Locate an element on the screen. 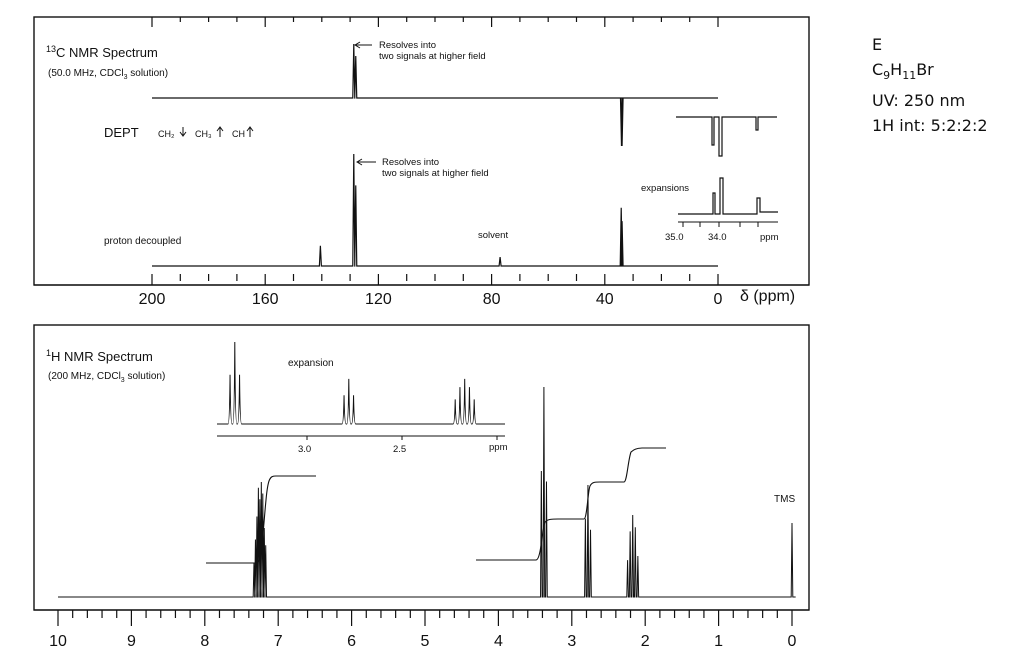  c13-annotation-2: Resolves into two signals at higher field is located at coordinates (435, 168).